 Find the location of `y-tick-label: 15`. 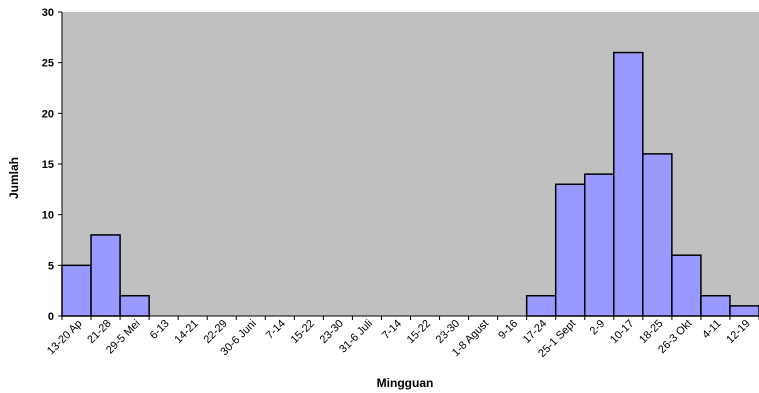

y-tick-label: 15 is located at coordinates (48, 165).